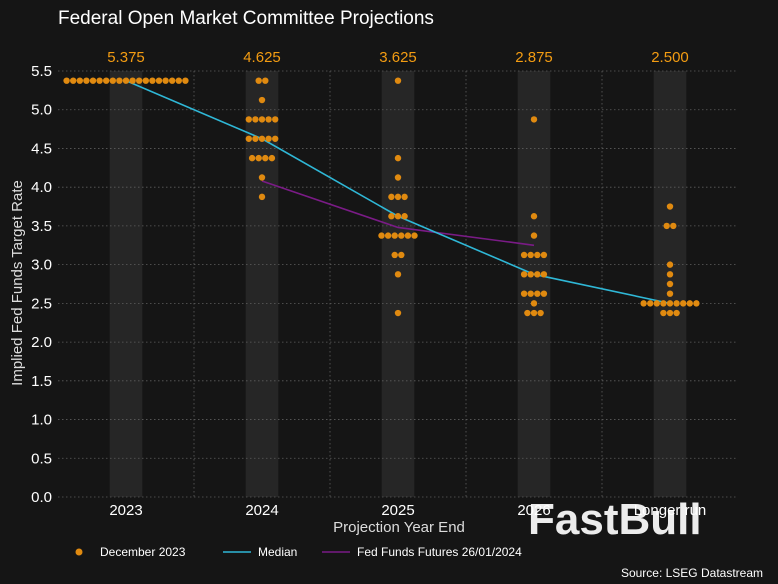 The image size is (778, 584). What do you see at coordinates (41, 110) in the screenshot?
I see `y-tick-label: 5.0` at bounding box center [41, 110].